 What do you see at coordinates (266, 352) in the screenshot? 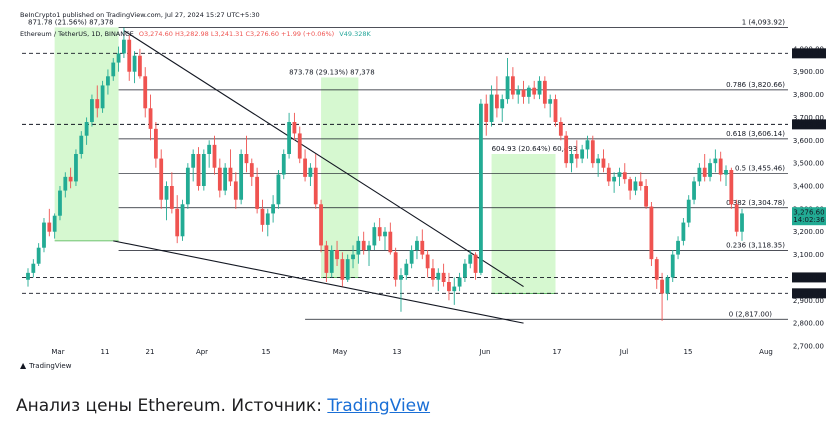
I see `x-tick-label: 15` at bounding box center [266, 352].